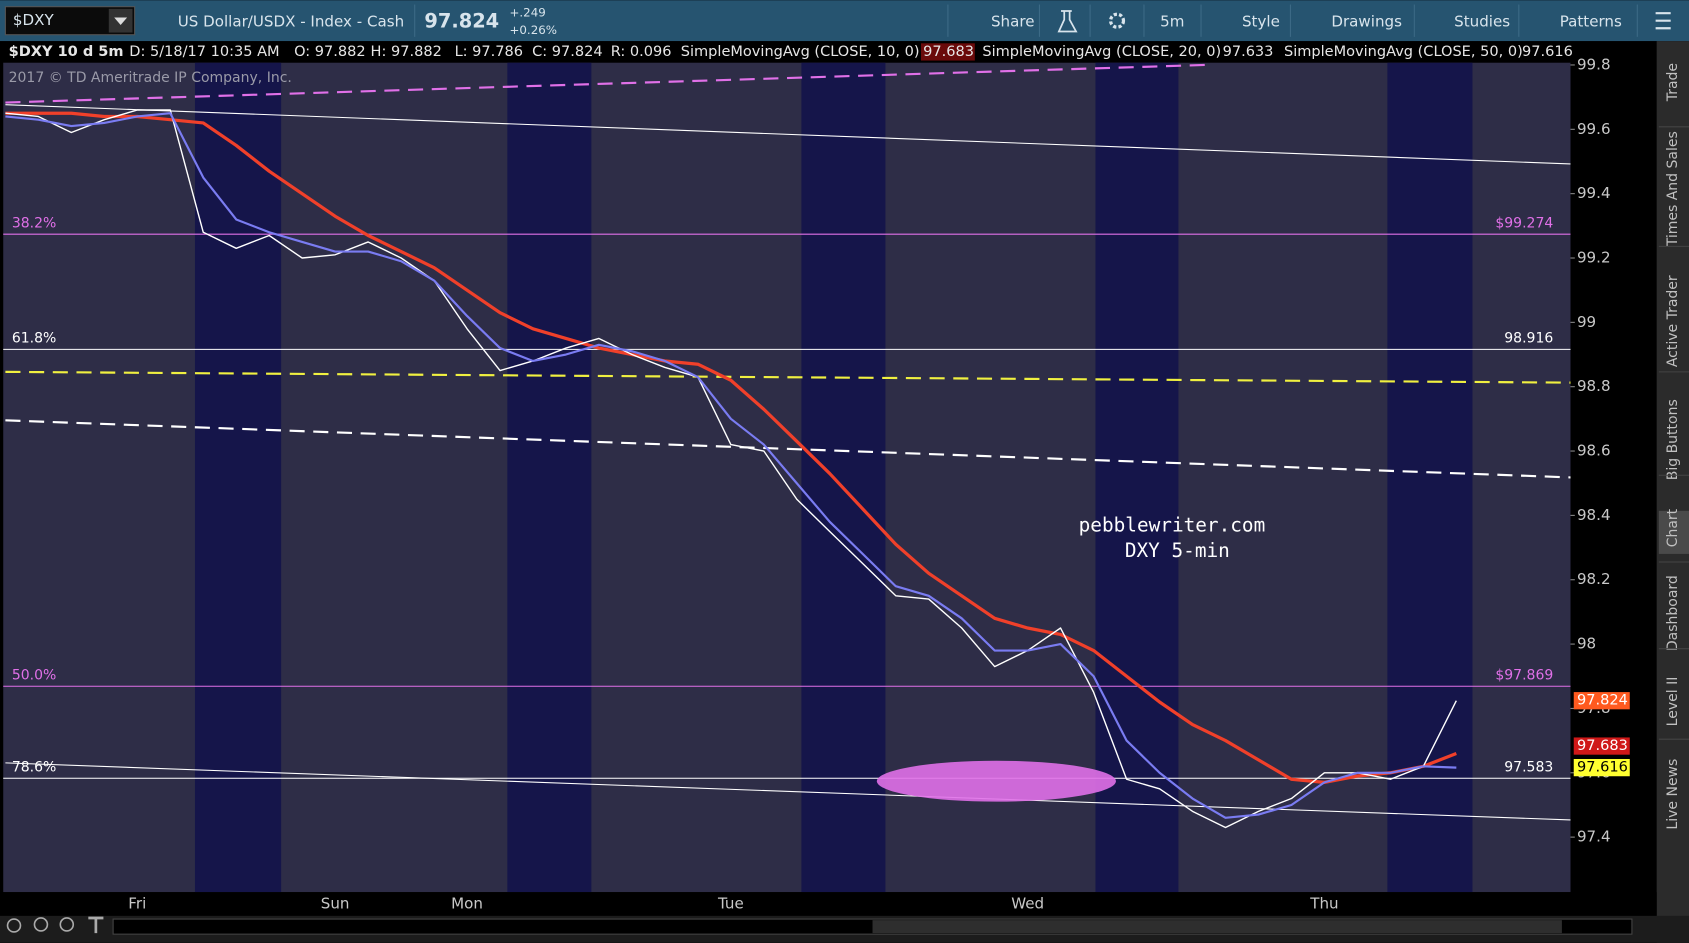 The width and height of the screenshot is (1689, 943). Describe the element at coordinates (1547, 52) in the screenshot. I see `legend-value: 97.616` at that location.